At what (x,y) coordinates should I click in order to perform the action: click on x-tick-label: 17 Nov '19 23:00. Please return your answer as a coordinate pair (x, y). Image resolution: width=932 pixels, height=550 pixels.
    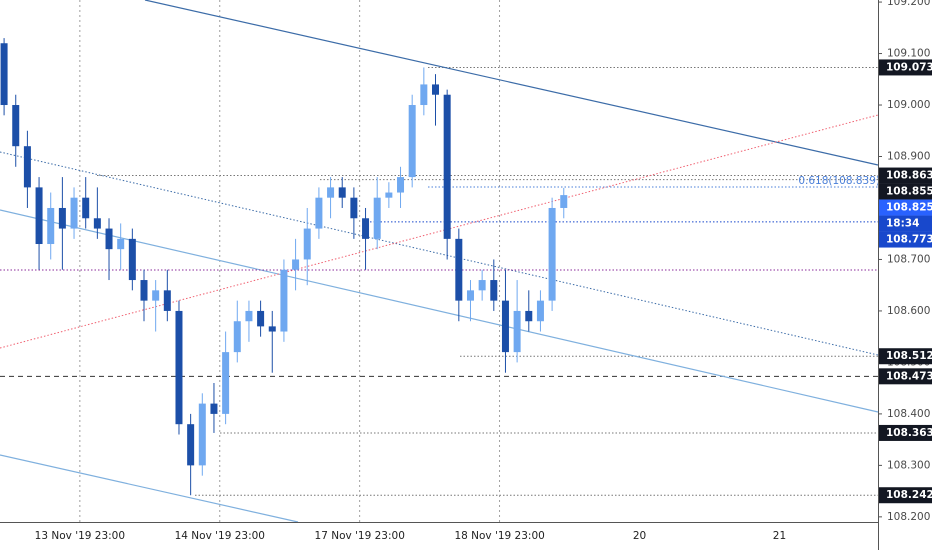
    Looking at the image, I should click on (360, 536).